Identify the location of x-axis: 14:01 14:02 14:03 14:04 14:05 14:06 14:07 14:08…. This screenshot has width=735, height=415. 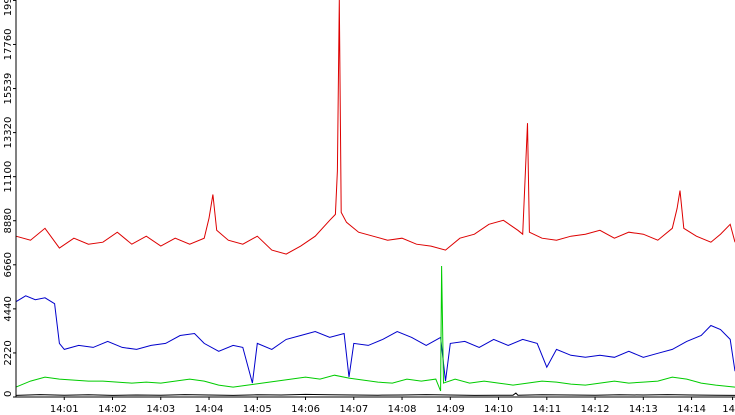
(375, 405).